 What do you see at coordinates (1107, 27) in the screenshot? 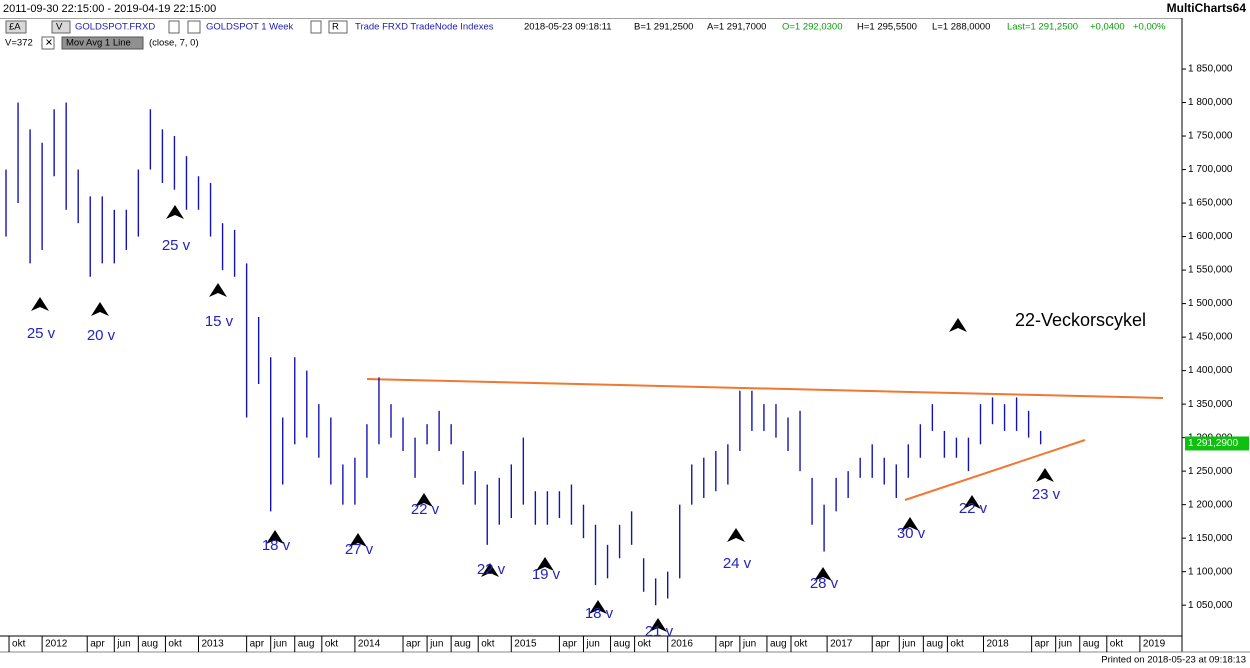
I see `change: +0,0400` at bounding box center [1107, 27].